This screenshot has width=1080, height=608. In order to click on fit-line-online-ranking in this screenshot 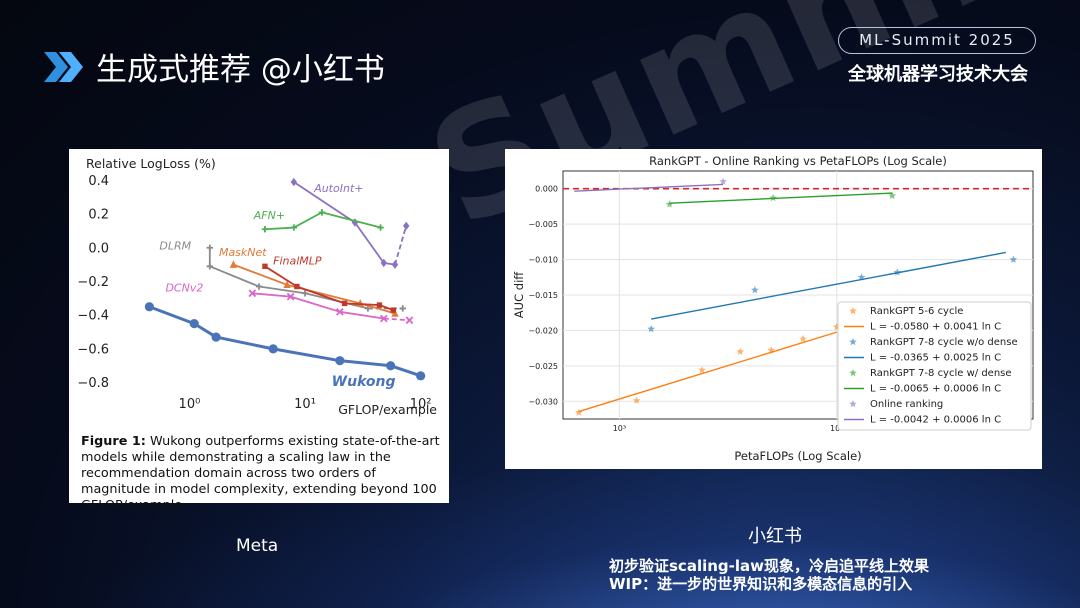, I will do `click(649, 187)`.